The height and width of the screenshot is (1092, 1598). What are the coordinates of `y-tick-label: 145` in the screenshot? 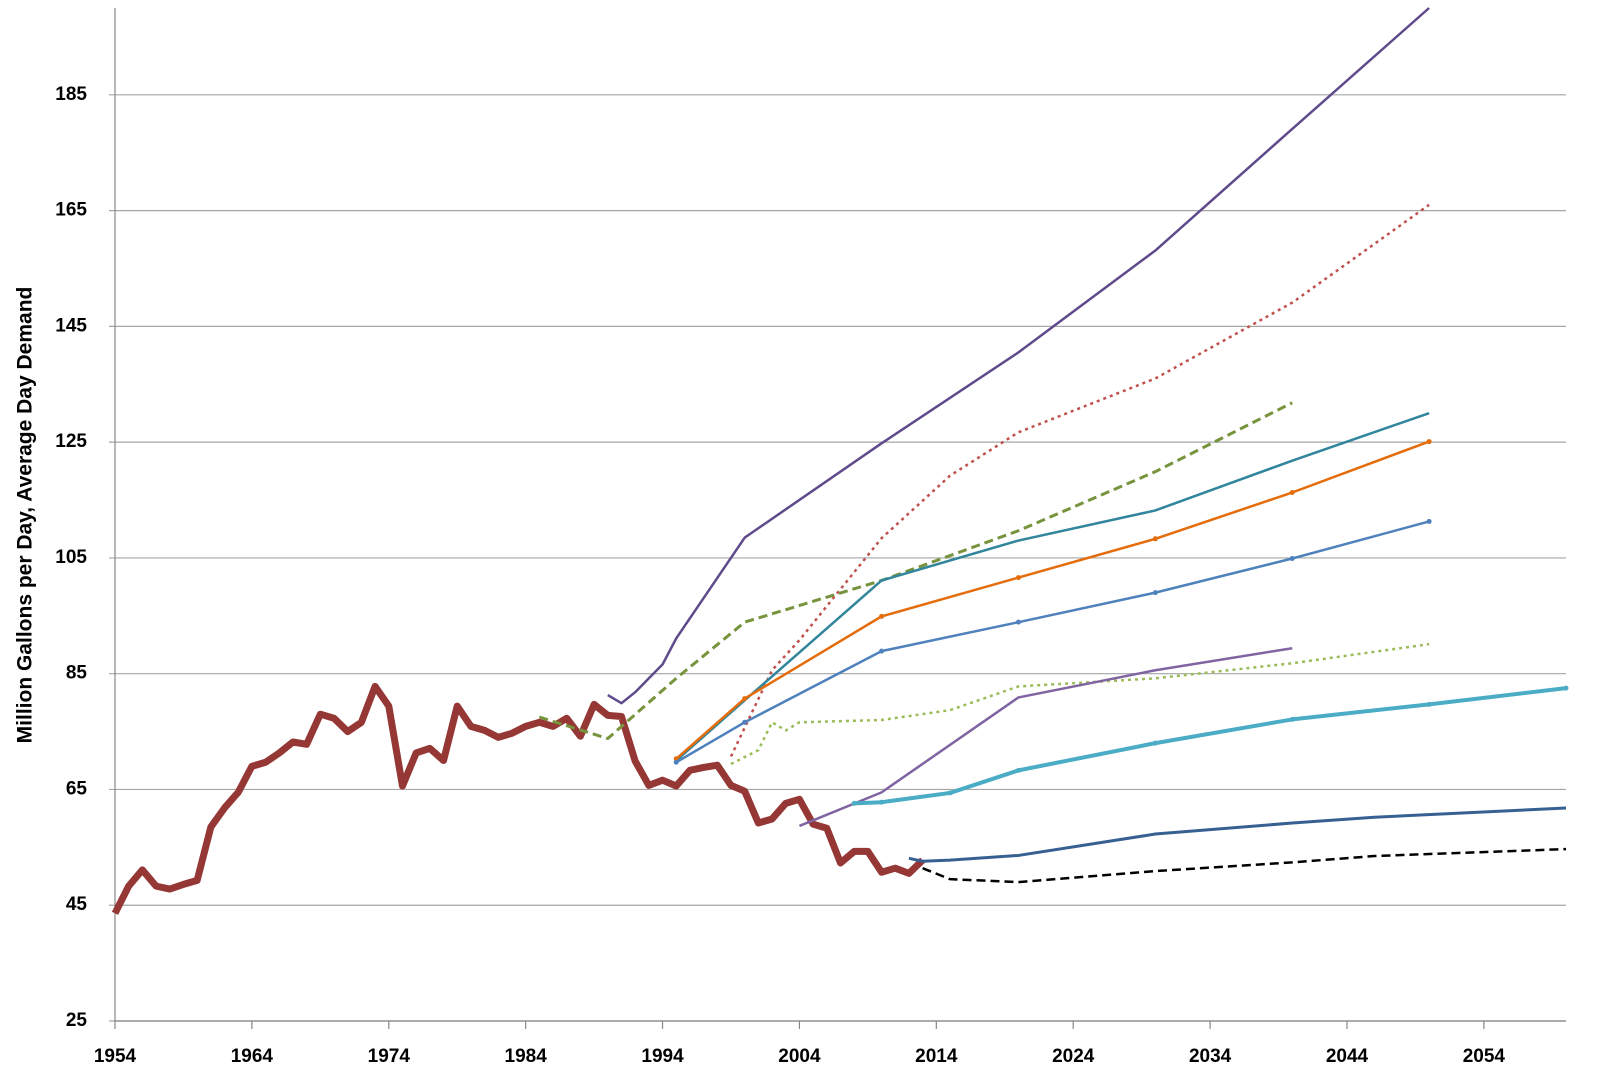 It's located at (71, 325).